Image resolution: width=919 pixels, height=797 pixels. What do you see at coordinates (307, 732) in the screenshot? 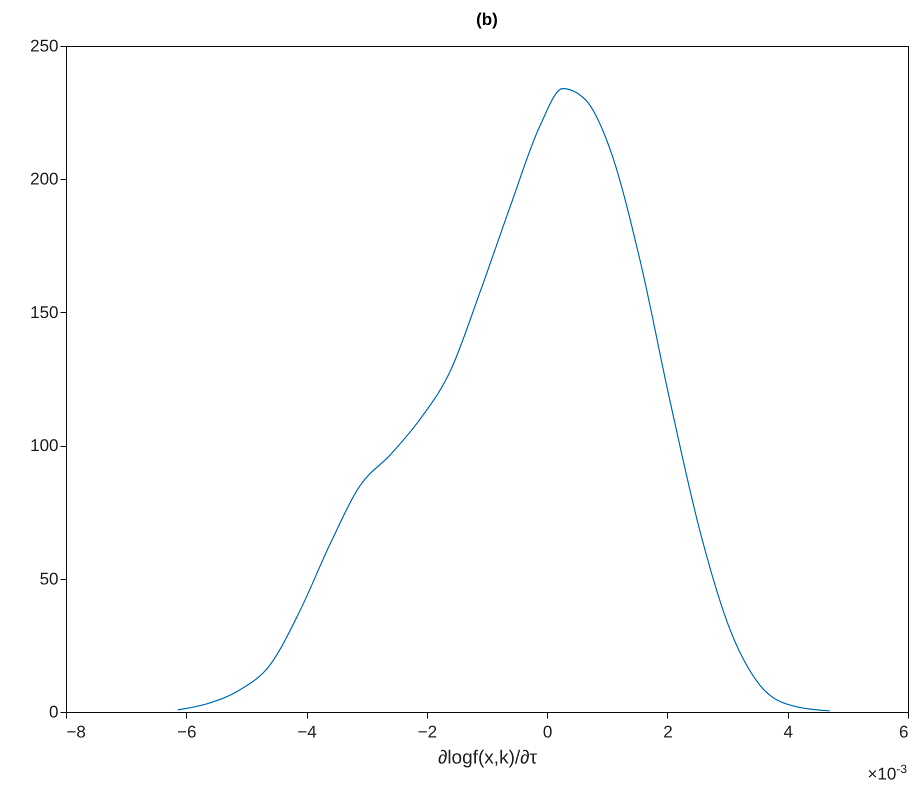
I see `x-tick-label: −4` at bounding box center [307, 732].